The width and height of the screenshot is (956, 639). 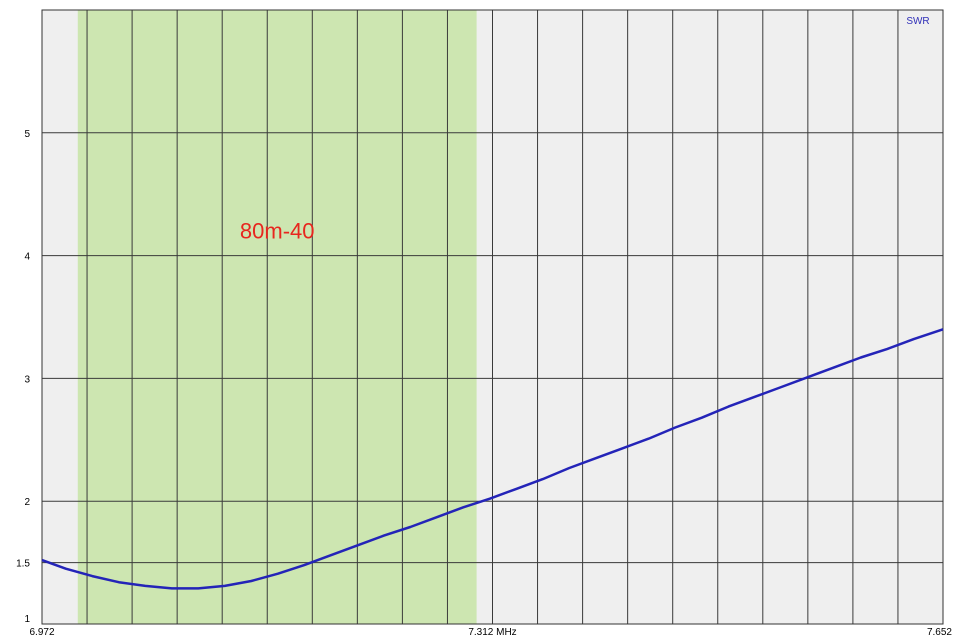 I want to click on x-tick-label: 6.972, so click(x=41, y=632).